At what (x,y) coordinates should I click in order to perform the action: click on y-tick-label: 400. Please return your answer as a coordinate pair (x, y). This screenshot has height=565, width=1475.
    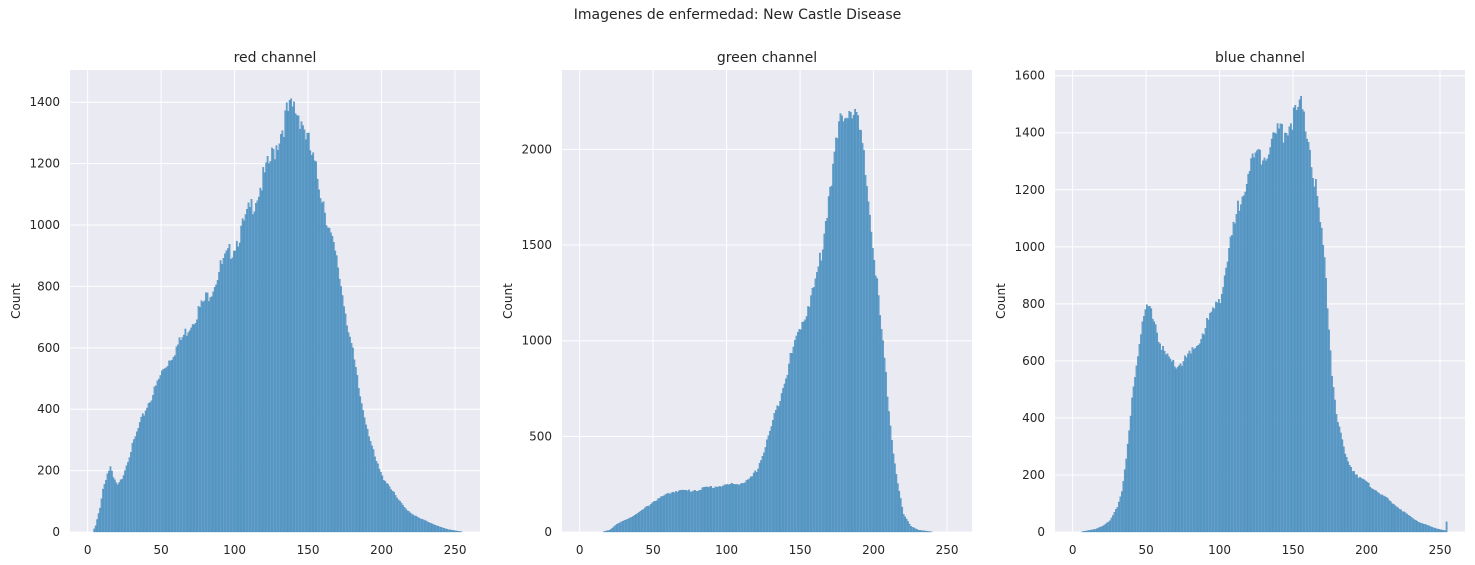
    Looking at the image, I should click on (48, 409).